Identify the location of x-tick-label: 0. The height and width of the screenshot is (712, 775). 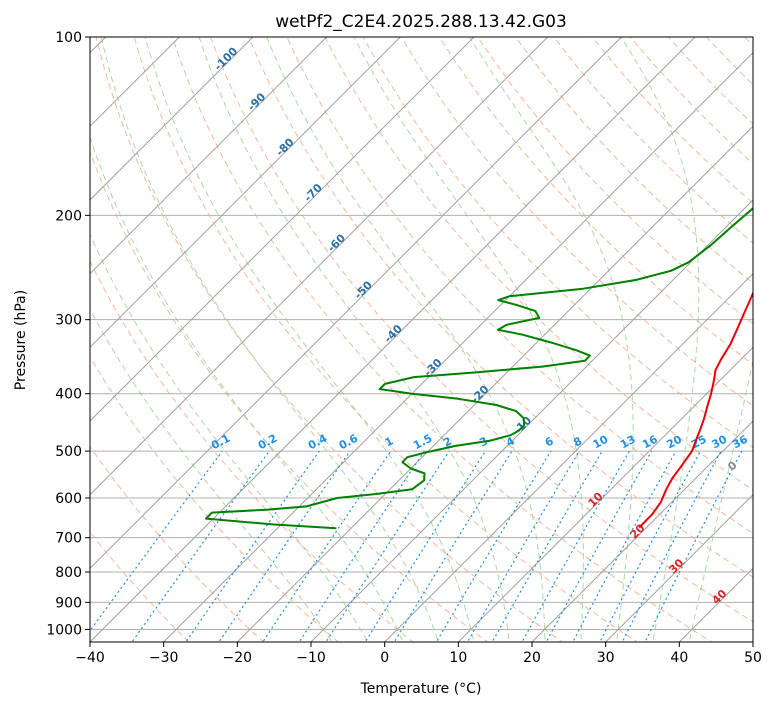
(384, 658).